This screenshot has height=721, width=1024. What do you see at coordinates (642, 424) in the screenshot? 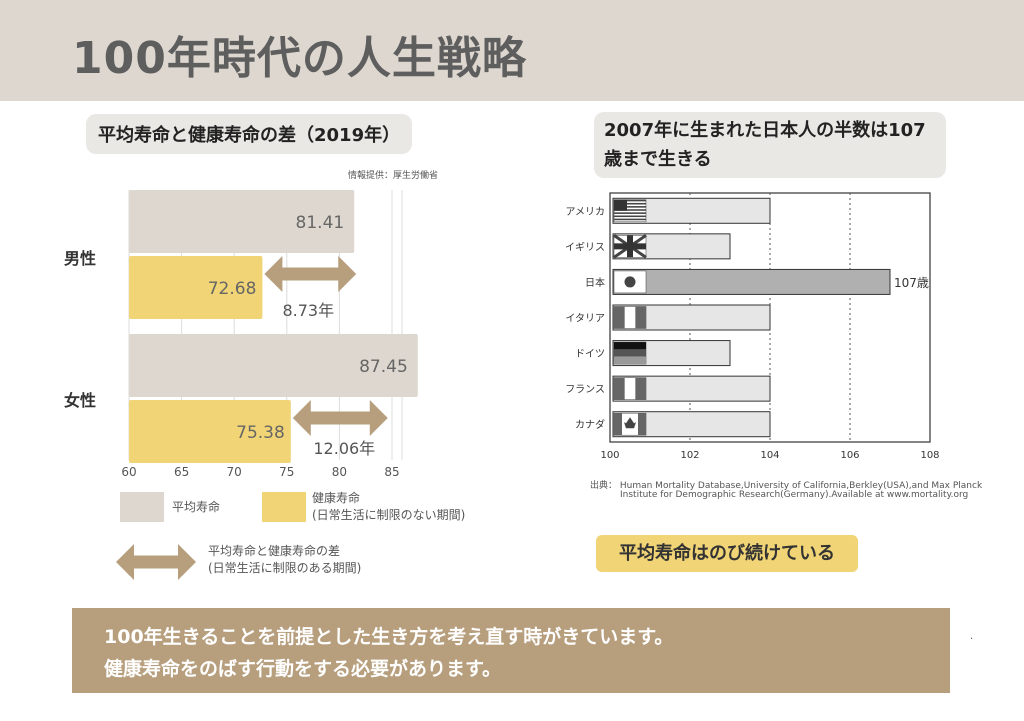
I see `canada-right` at bounding box center [642, 424].